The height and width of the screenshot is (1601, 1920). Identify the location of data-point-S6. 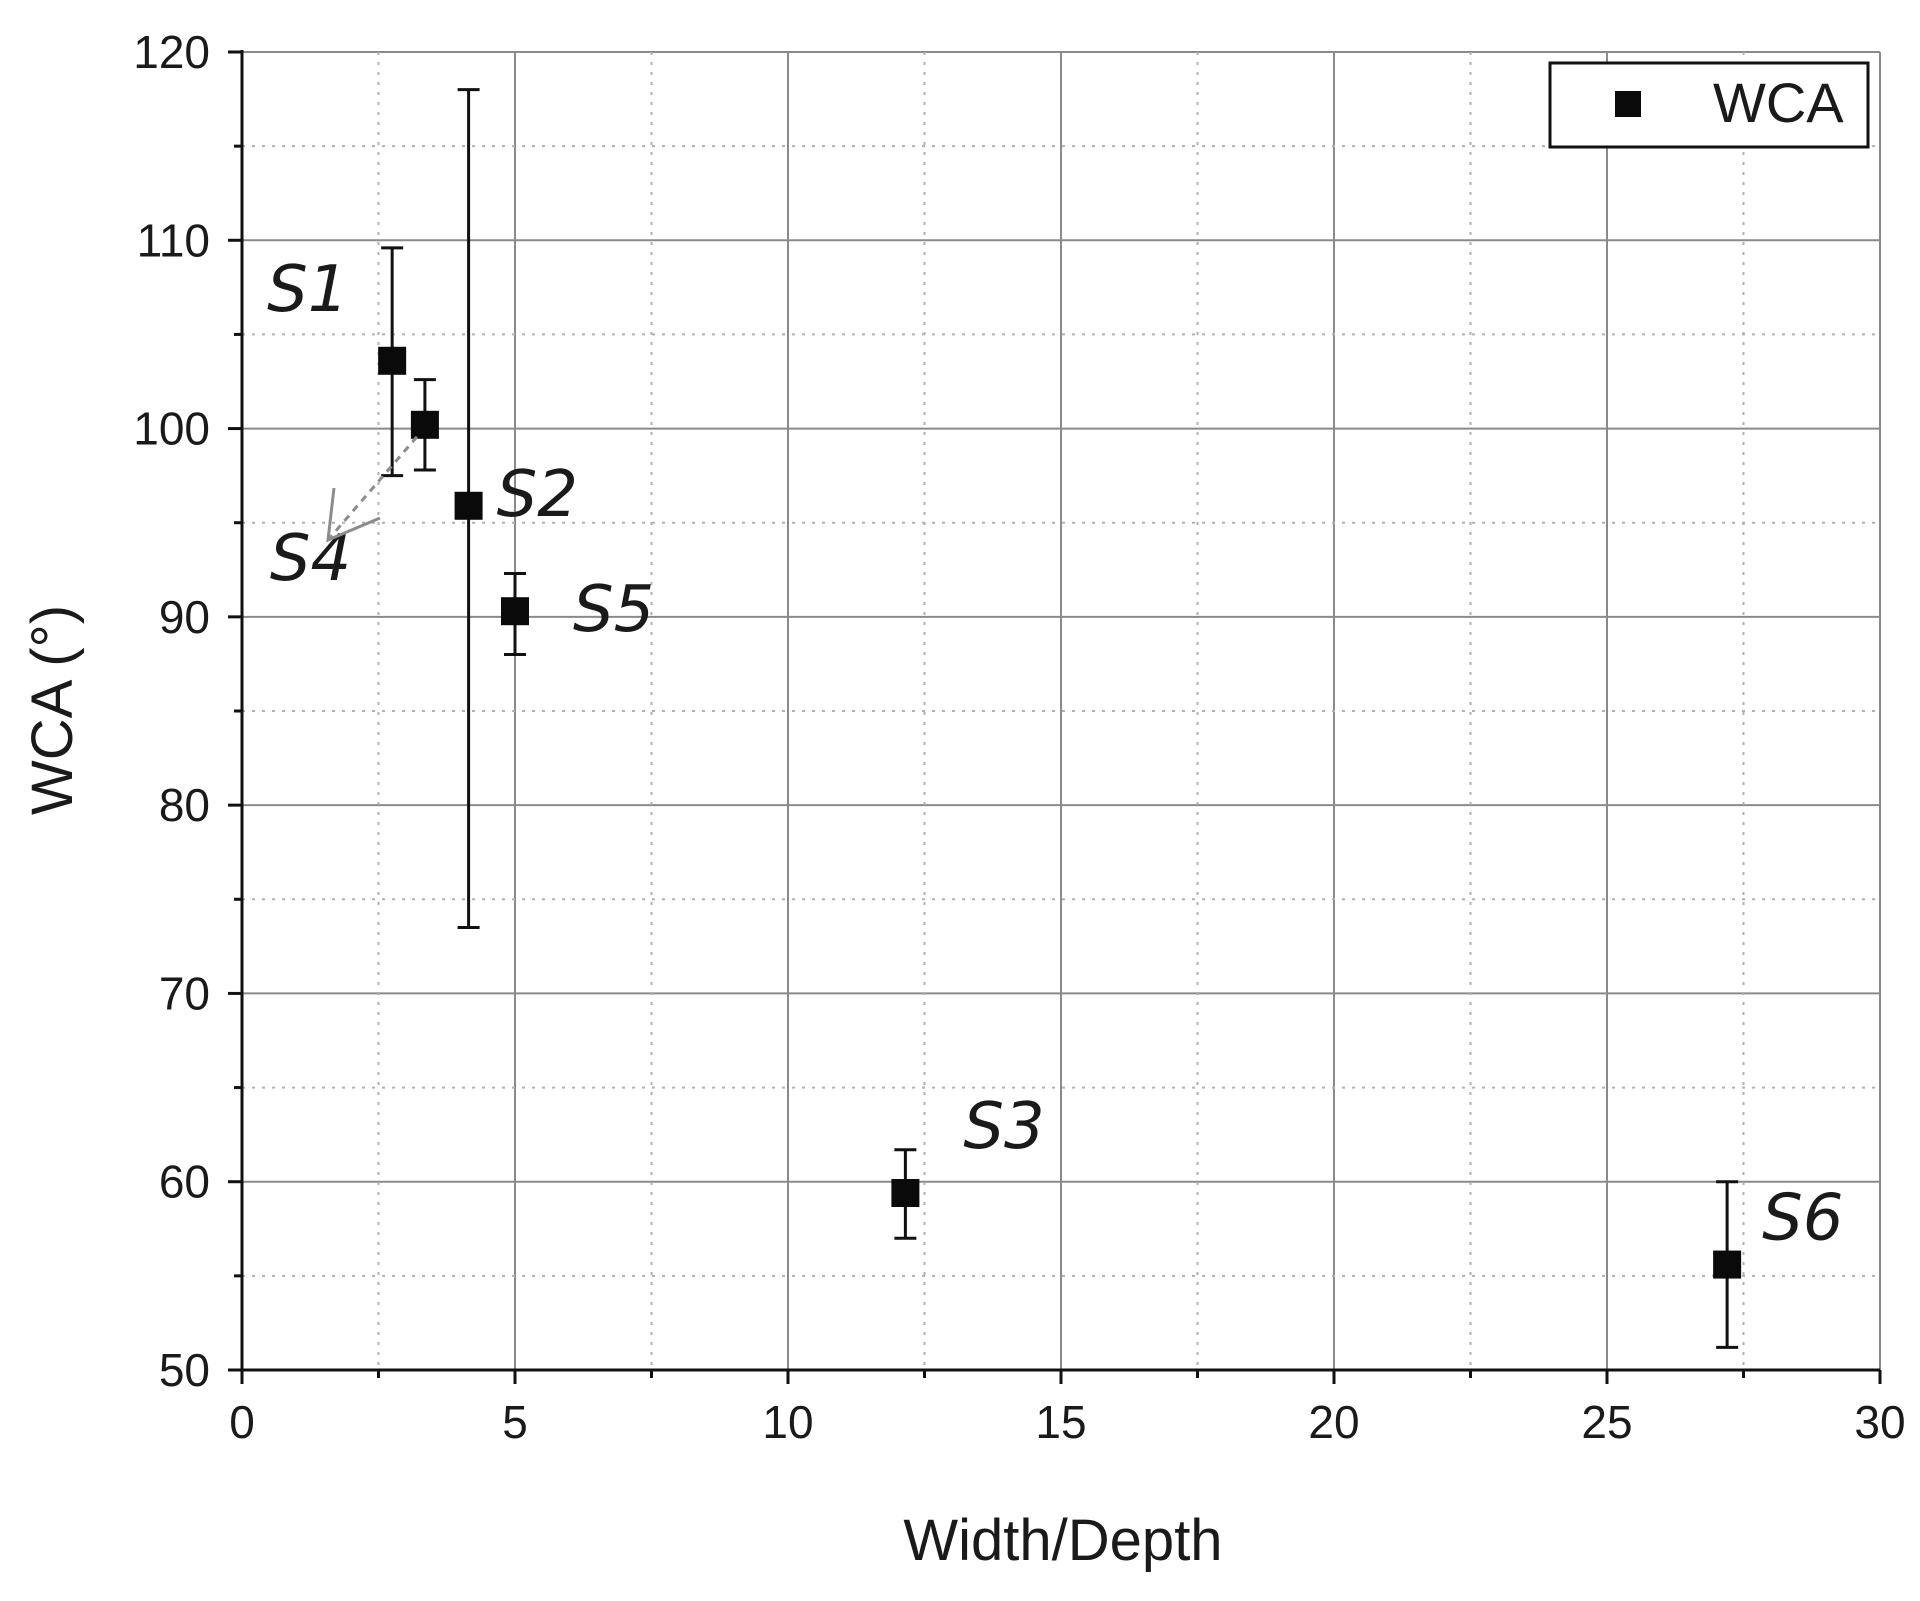
(1727, 1264).